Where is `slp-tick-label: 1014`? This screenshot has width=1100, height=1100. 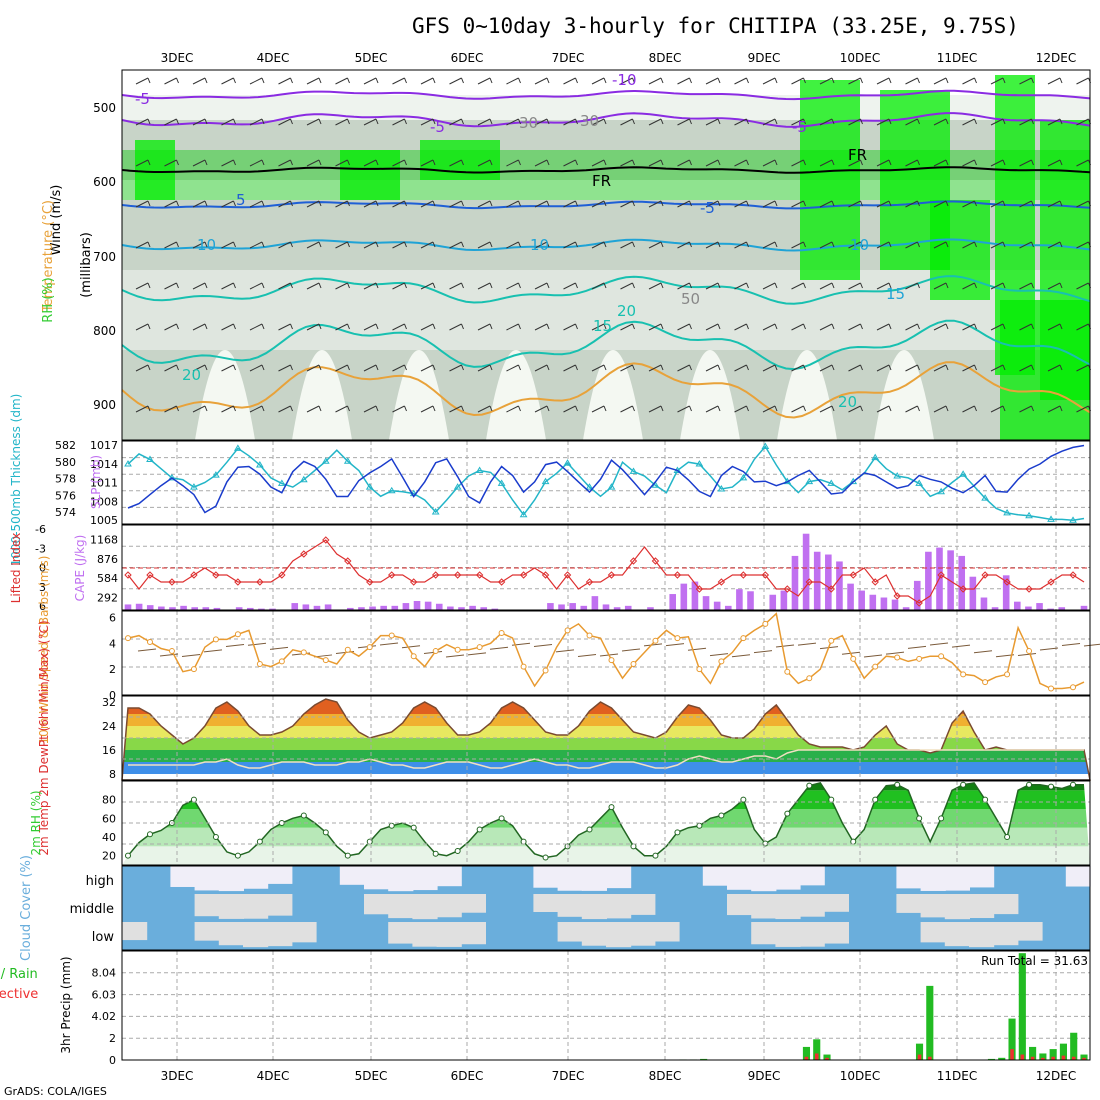 slp-tick-label: 1014 is located at coordinates (104, 464).